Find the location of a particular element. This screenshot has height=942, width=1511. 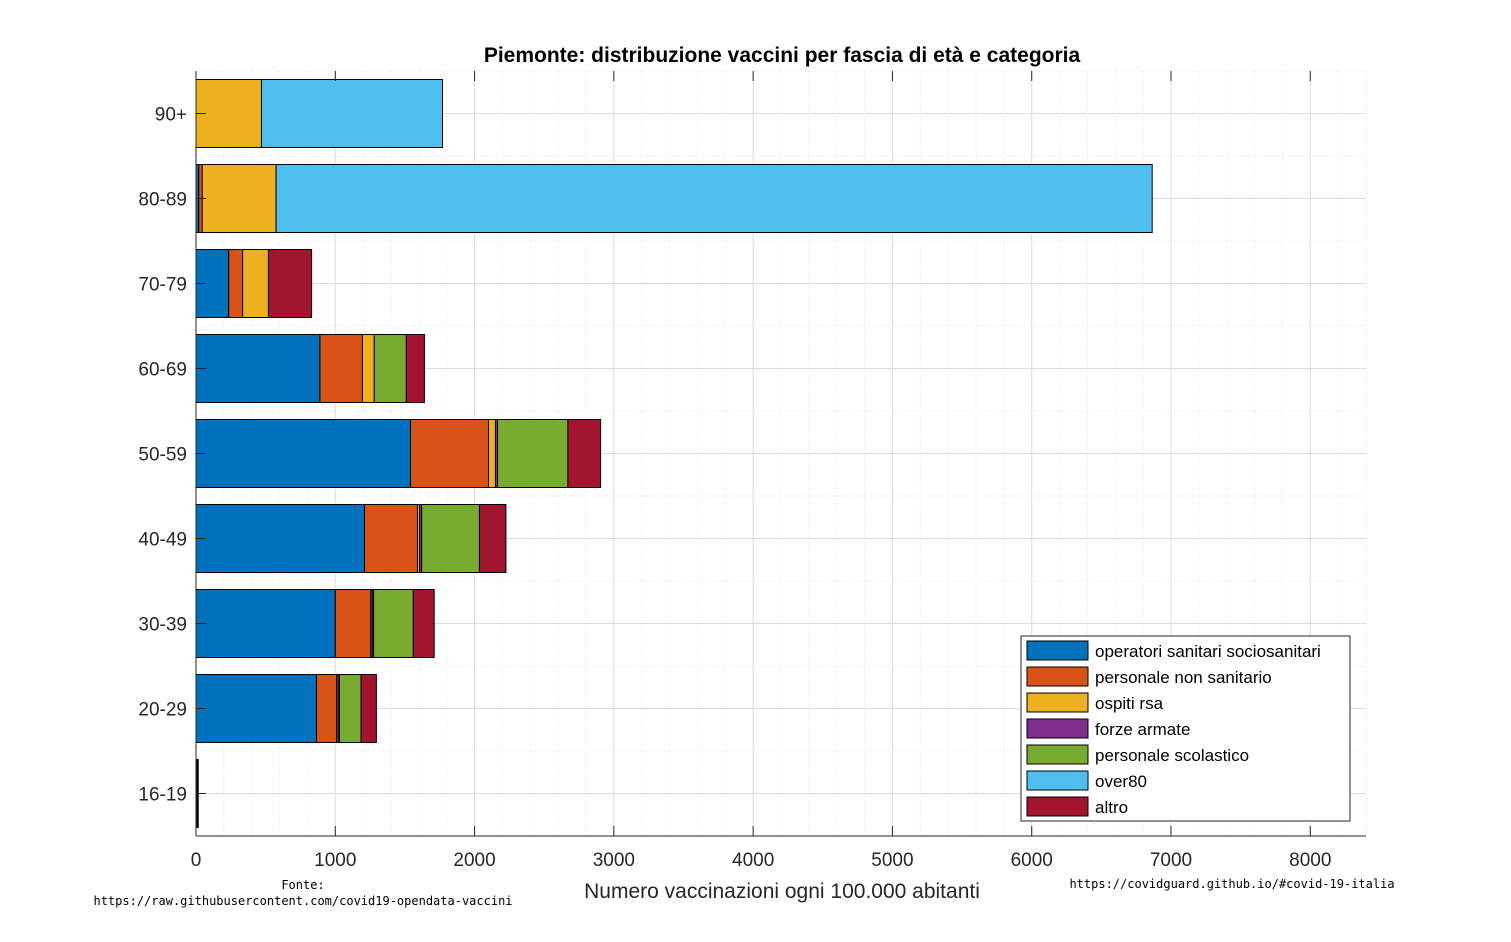

legend-label: ospiti rsa is located at coordinates (1129, 703).